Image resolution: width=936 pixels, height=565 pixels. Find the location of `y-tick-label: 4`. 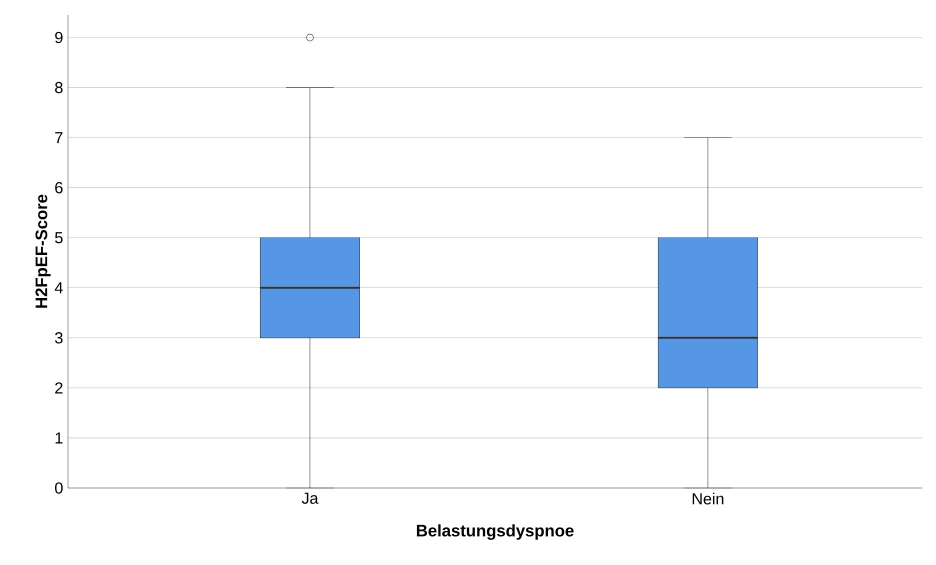

y-tick-label: 4 is located at coordinates (58, 288).